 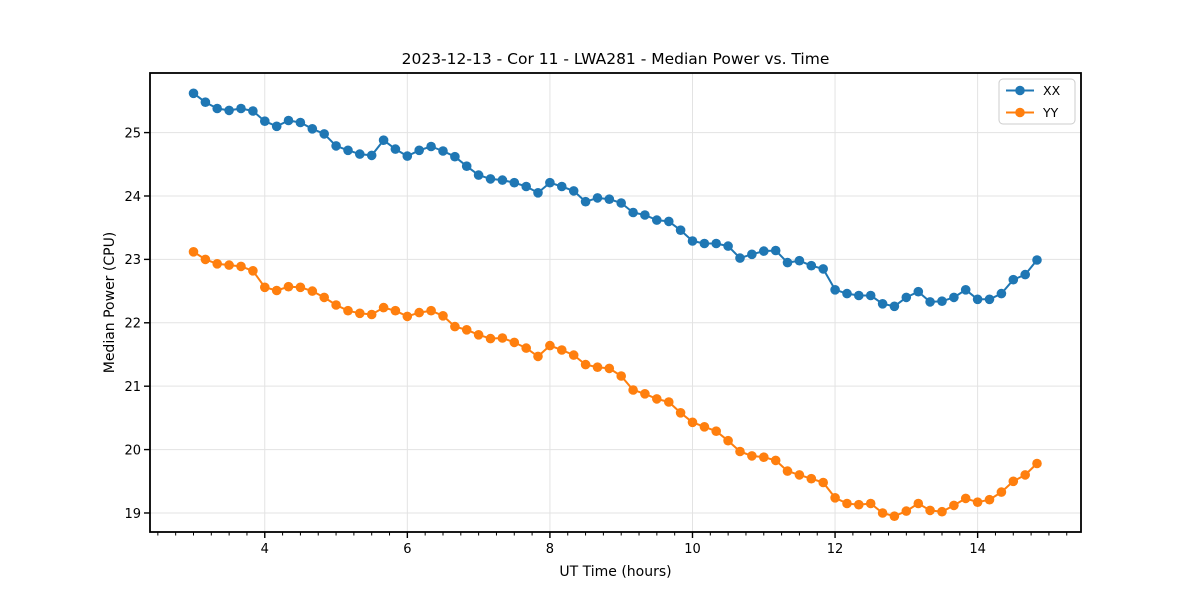 I want to click on y-tick-label: 23, so click(x=132, y=260).